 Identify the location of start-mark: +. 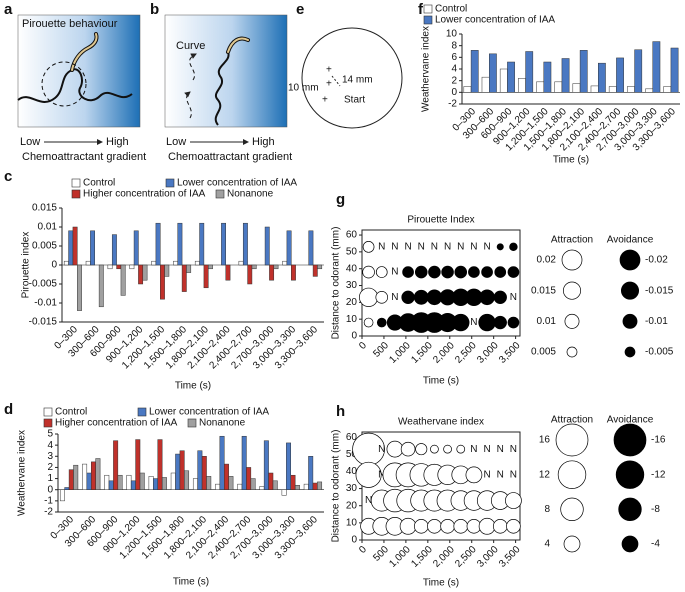
(325, 100).